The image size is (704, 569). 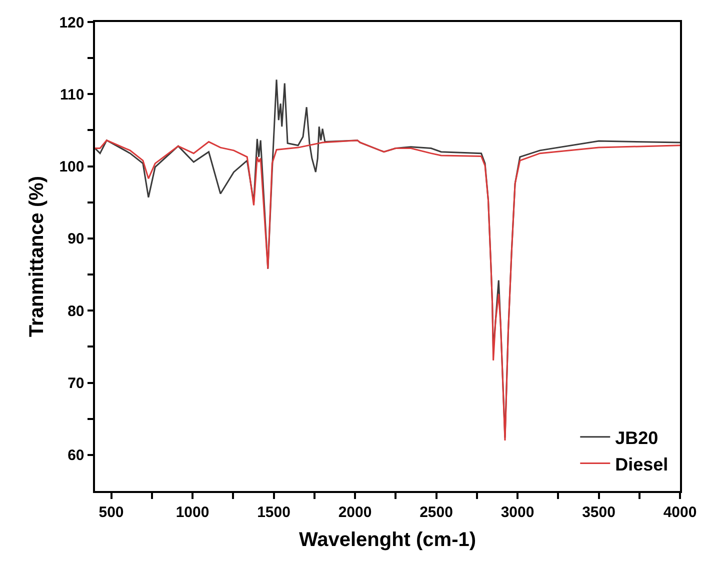 What do you see at coordinates (641, 464) in the screenshot?
I see `legend-label: Diesel` at bounding box center [641, 464].